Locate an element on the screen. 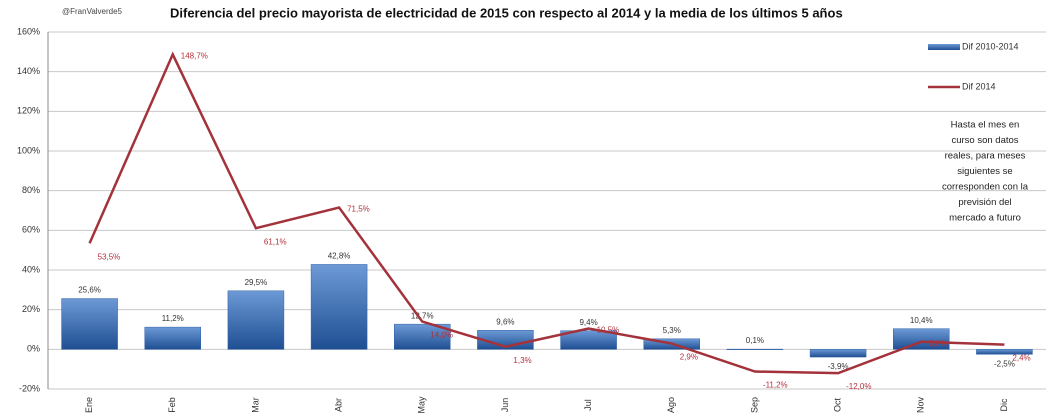 The height and width of the screenshot is (418, 1049). x-tick-label: Feb is located at coordinates (172, 405).